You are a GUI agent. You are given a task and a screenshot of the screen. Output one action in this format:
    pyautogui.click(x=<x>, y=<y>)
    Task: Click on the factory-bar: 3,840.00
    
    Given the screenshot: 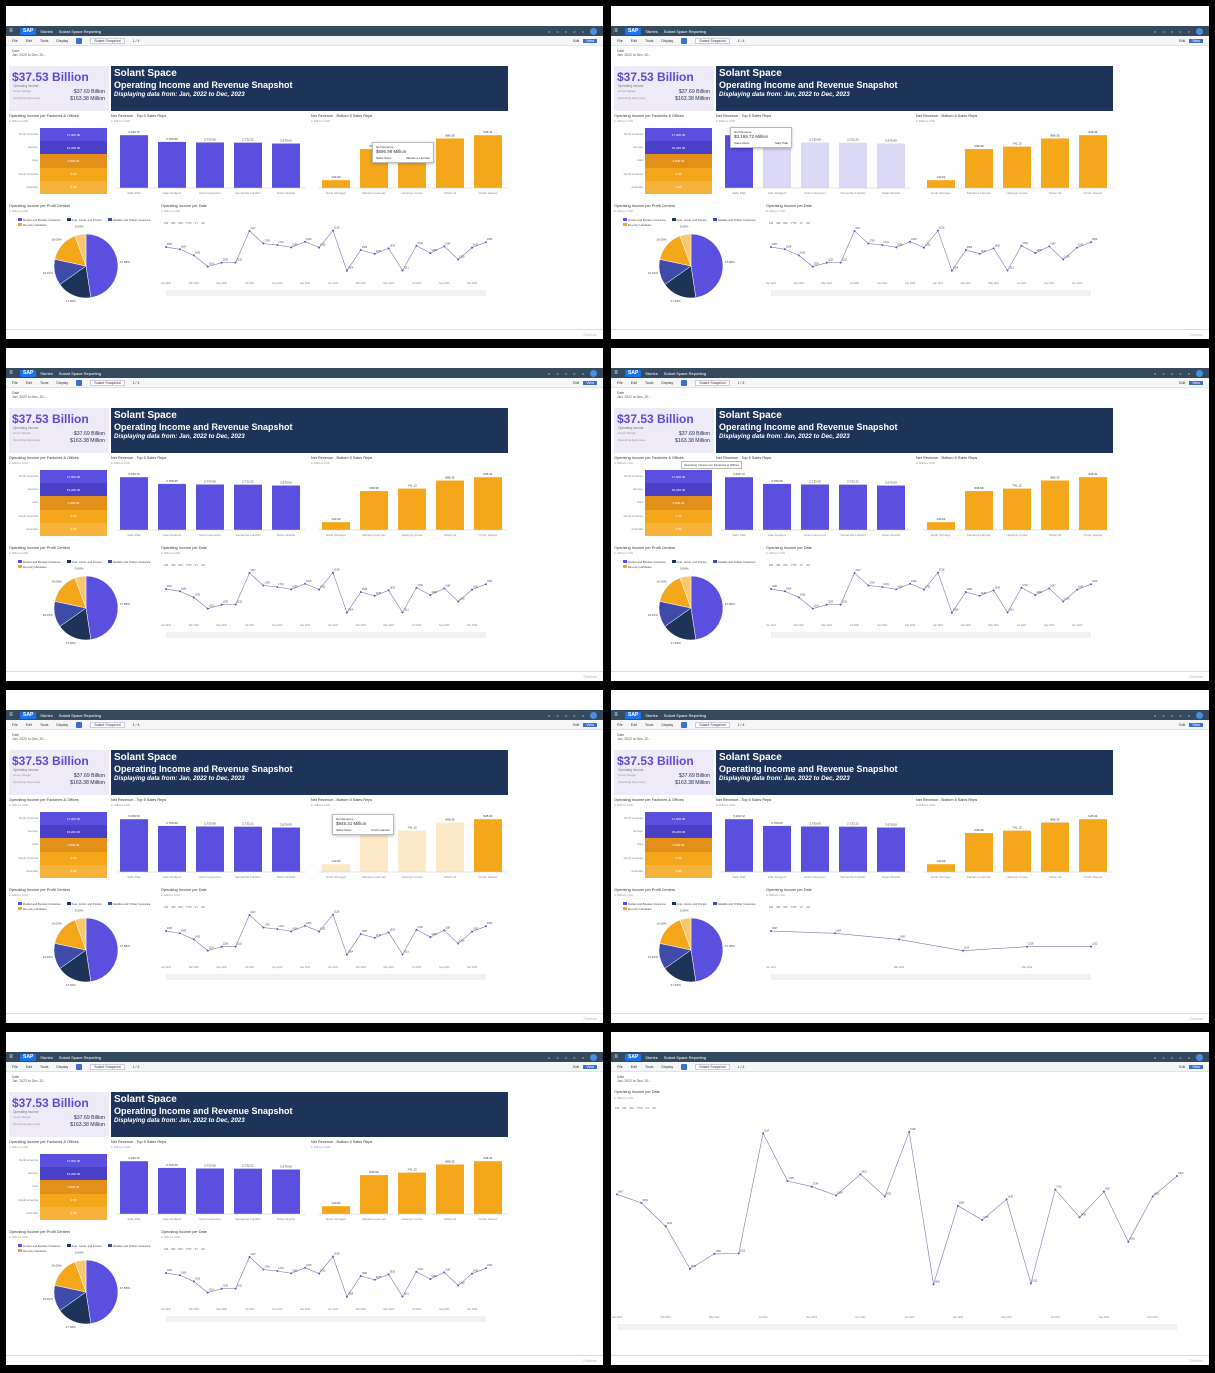 What is the action you would take?
    pyautogui.click(x=73, y=503)
    